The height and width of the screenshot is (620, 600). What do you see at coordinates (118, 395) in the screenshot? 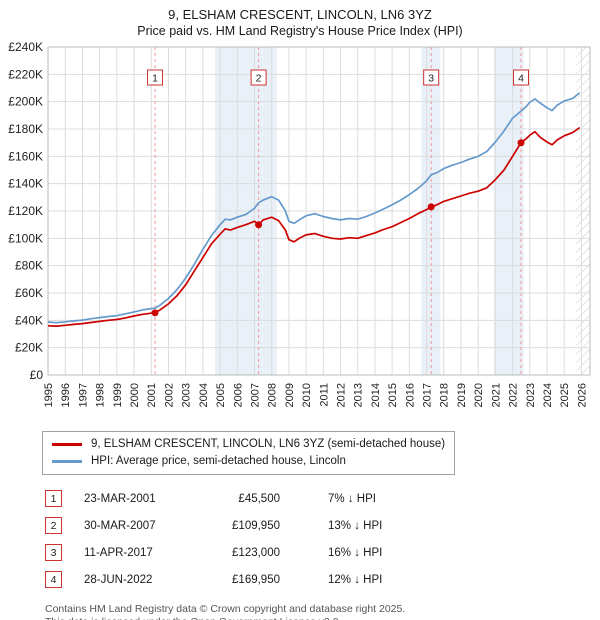
I see `svg-text: 1999` at bounding box center [118, 395].